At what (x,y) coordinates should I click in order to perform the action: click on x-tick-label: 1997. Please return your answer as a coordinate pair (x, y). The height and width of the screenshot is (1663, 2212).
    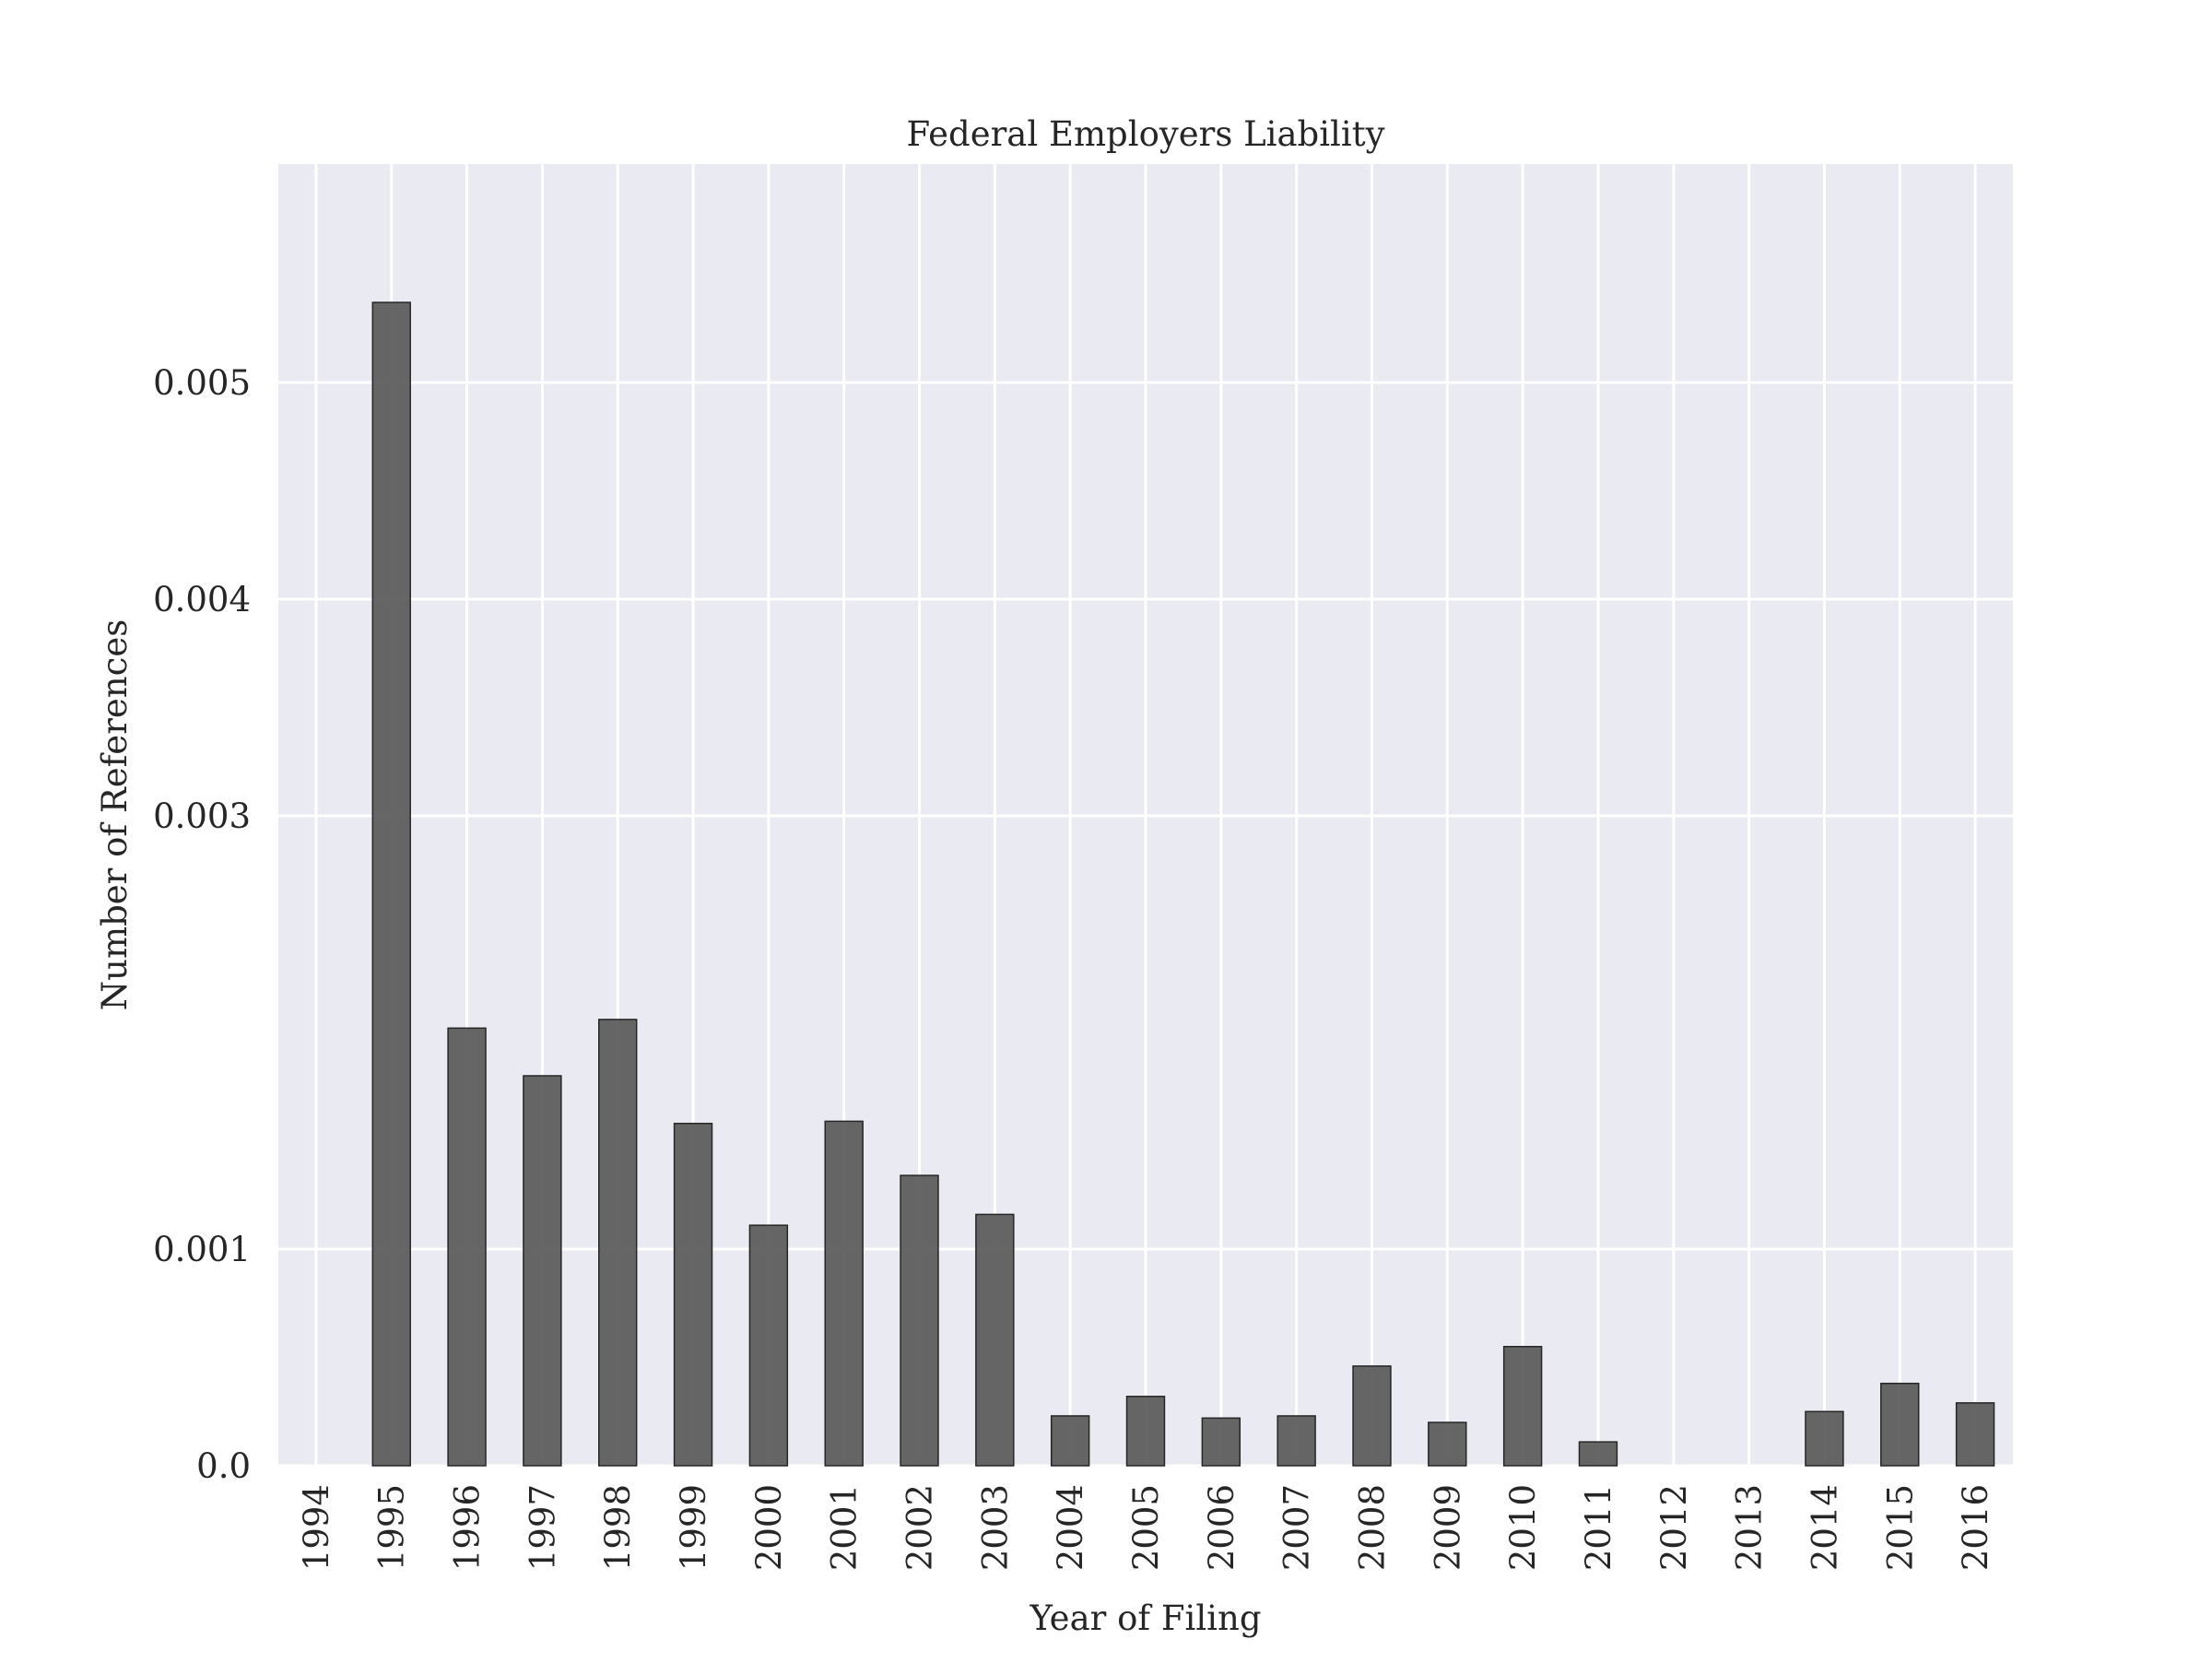
    Looking at the image, I should click on (542, 1527).